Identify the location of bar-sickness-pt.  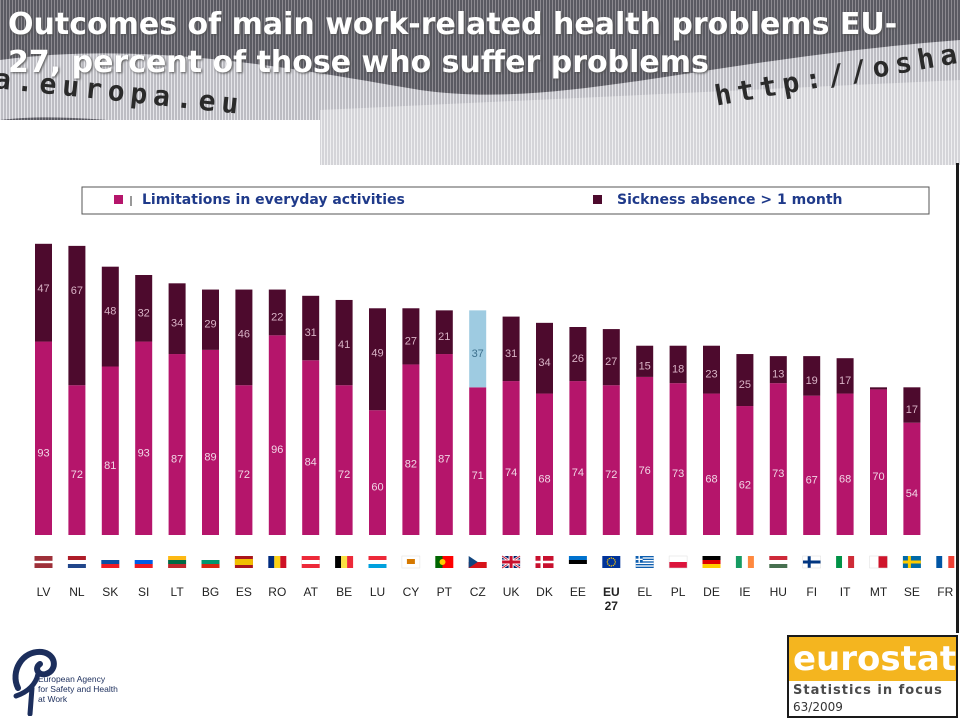
(444, 332).